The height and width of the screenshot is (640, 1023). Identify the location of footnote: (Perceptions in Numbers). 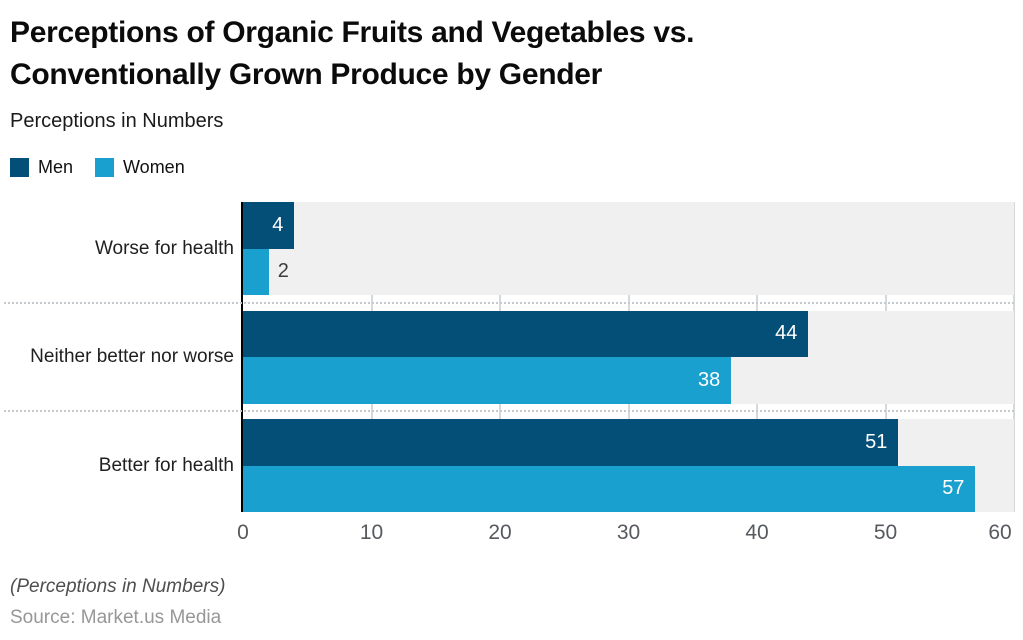
(118, 586).